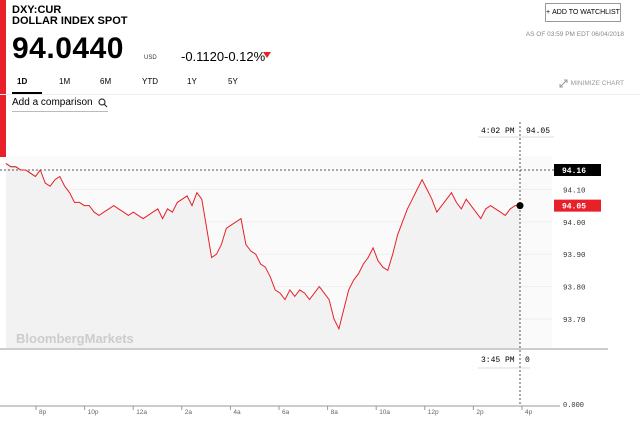 This screenshot has height=424, width=640. I want to click on y-axis-ticks: 94.10 94.00 93.90 93.80 93.70, so click(574, 256).